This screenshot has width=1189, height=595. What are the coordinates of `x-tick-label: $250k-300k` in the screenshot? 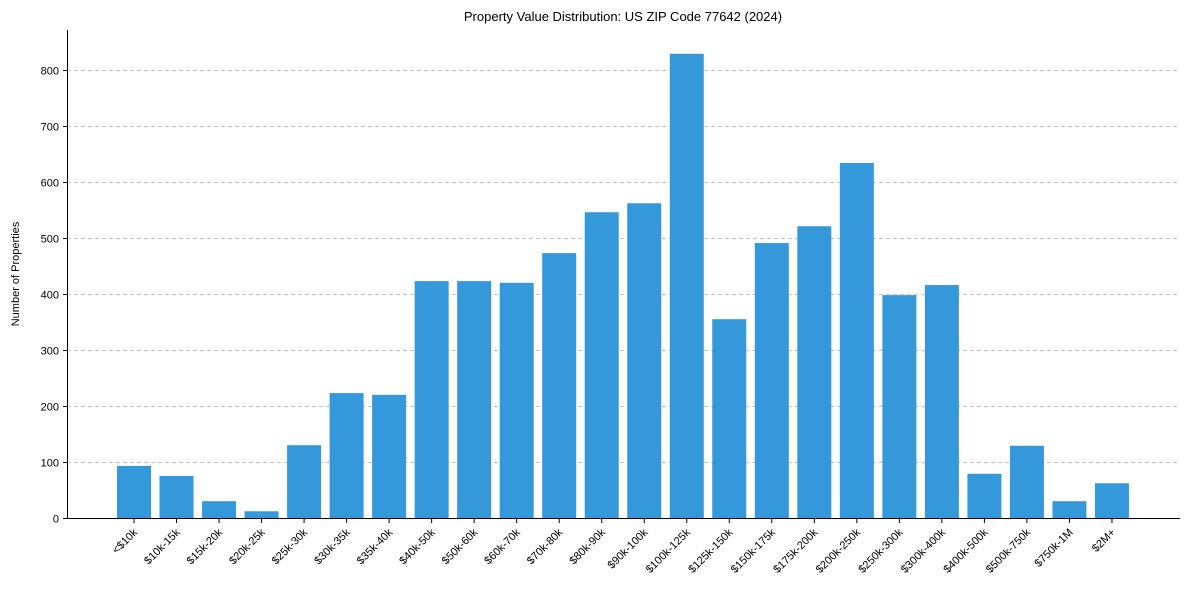 It's located at (880, 550).